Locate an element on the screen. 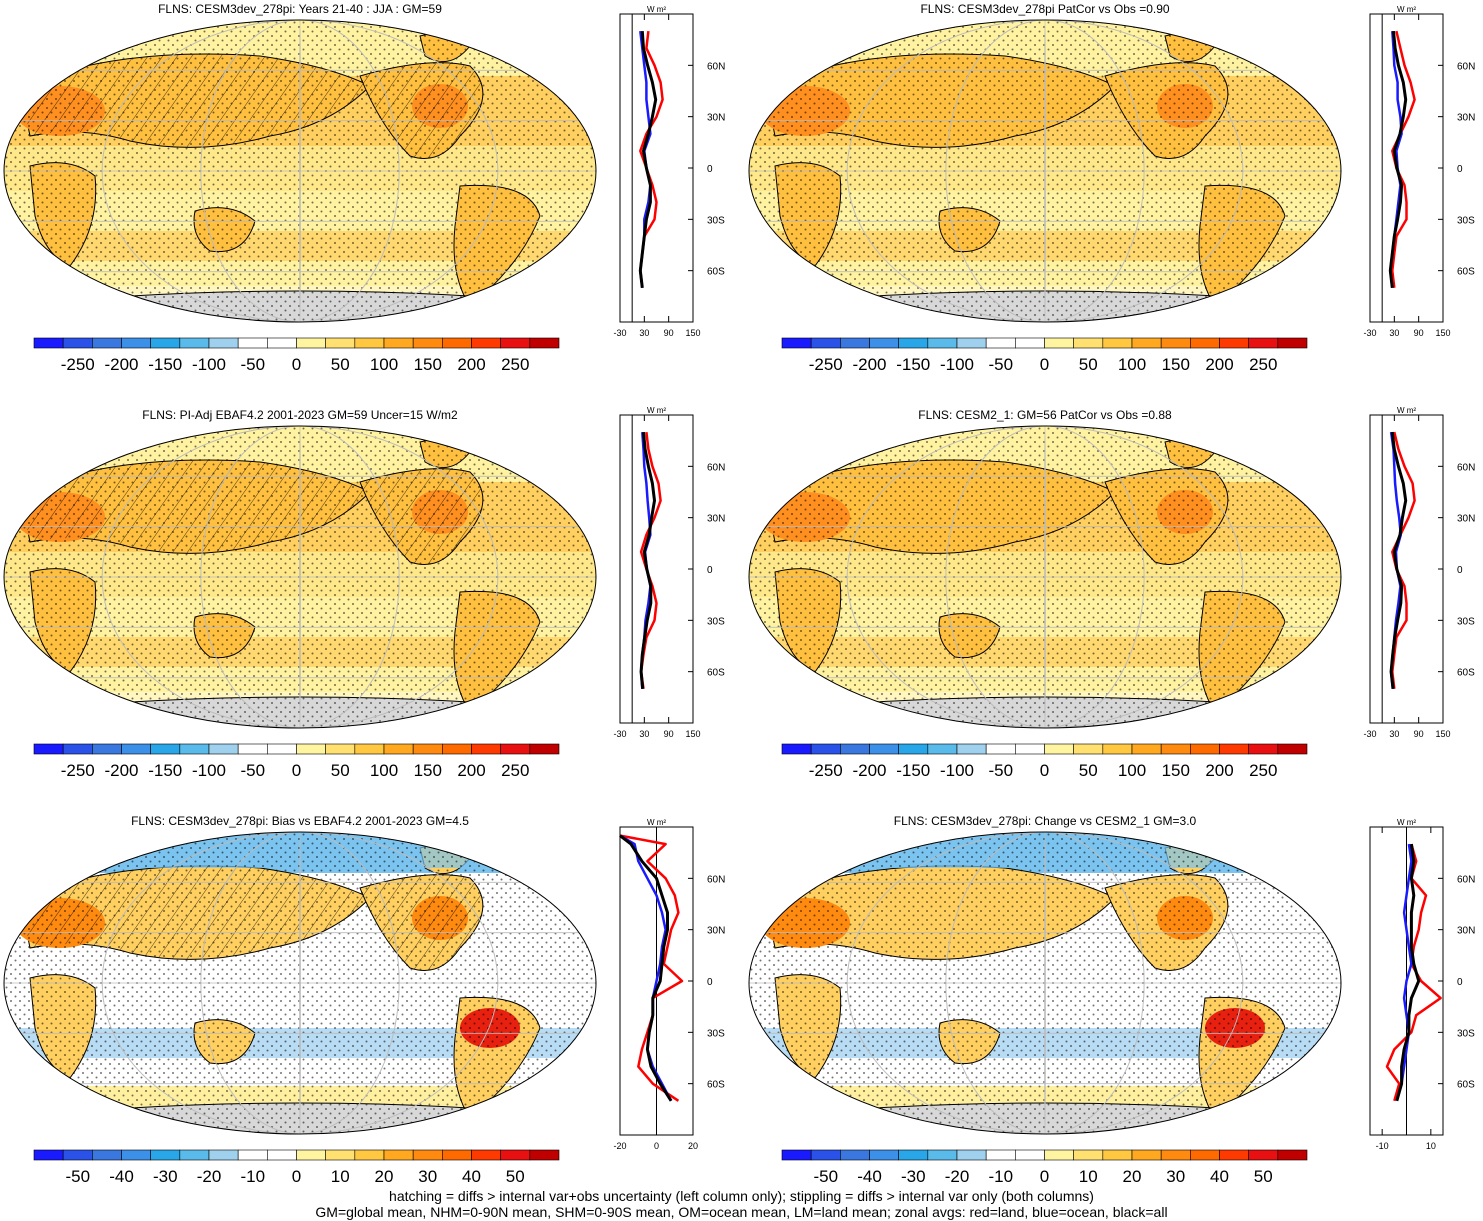  colorbar-label: -250 is located at coordinates (78, 770).